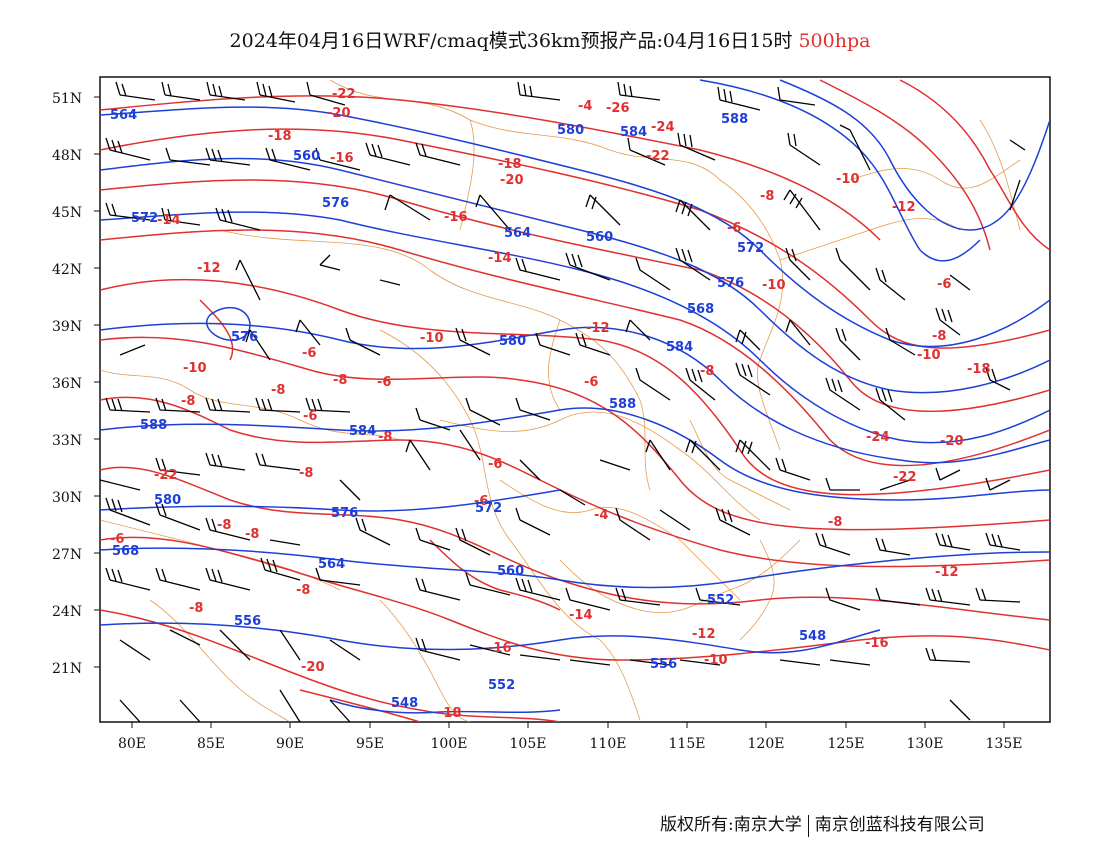  What do you see at coordinates (846, 744) in the screenshot?
I see `lon-label-125e: 125E` at bounding box center [846, 744].